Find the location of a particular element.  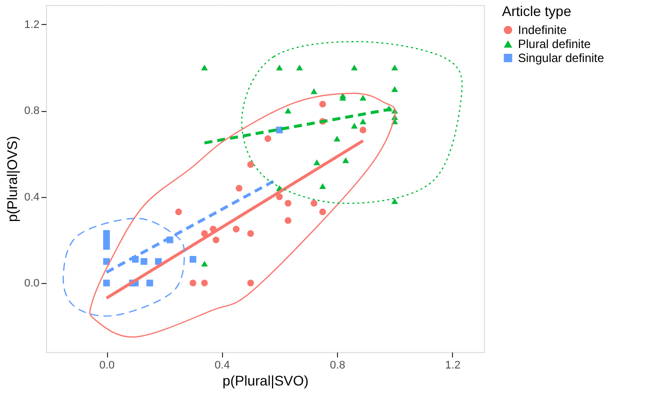

legend-title: Article type is located at coordinates (537, 11).